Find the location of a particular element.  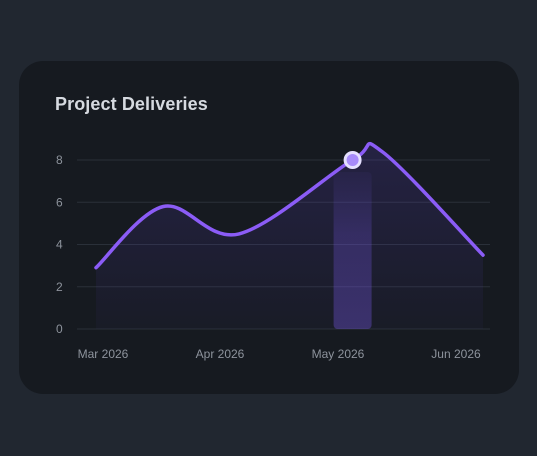

y-tick-label: 4 is located at coordinates (59, 245).